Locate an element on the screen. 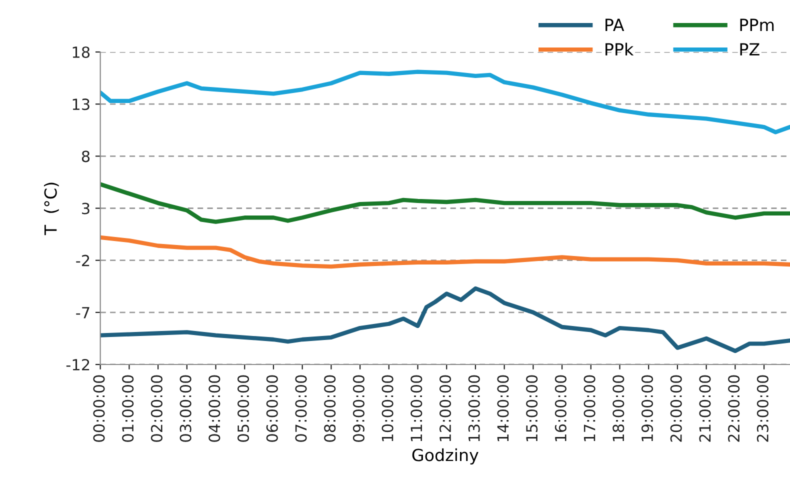  x-tick-label: 20:00:00 is located at coordinates (676, 408).